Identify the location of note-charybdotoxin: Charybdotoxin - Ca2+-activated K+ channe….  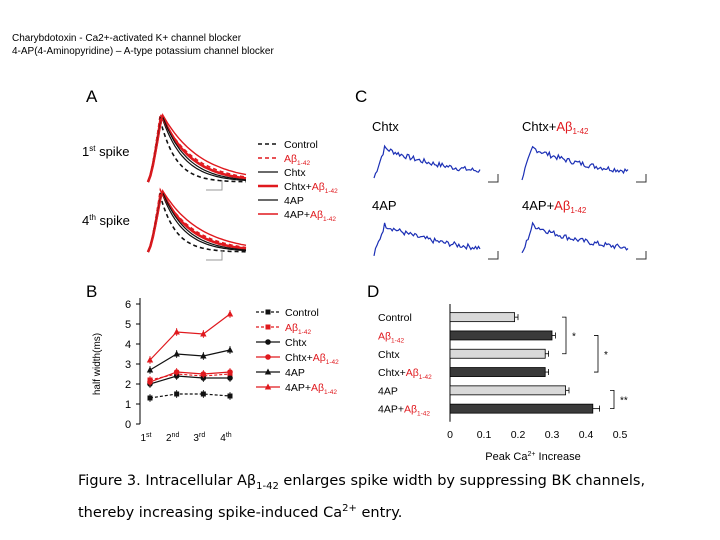
(127, 38).